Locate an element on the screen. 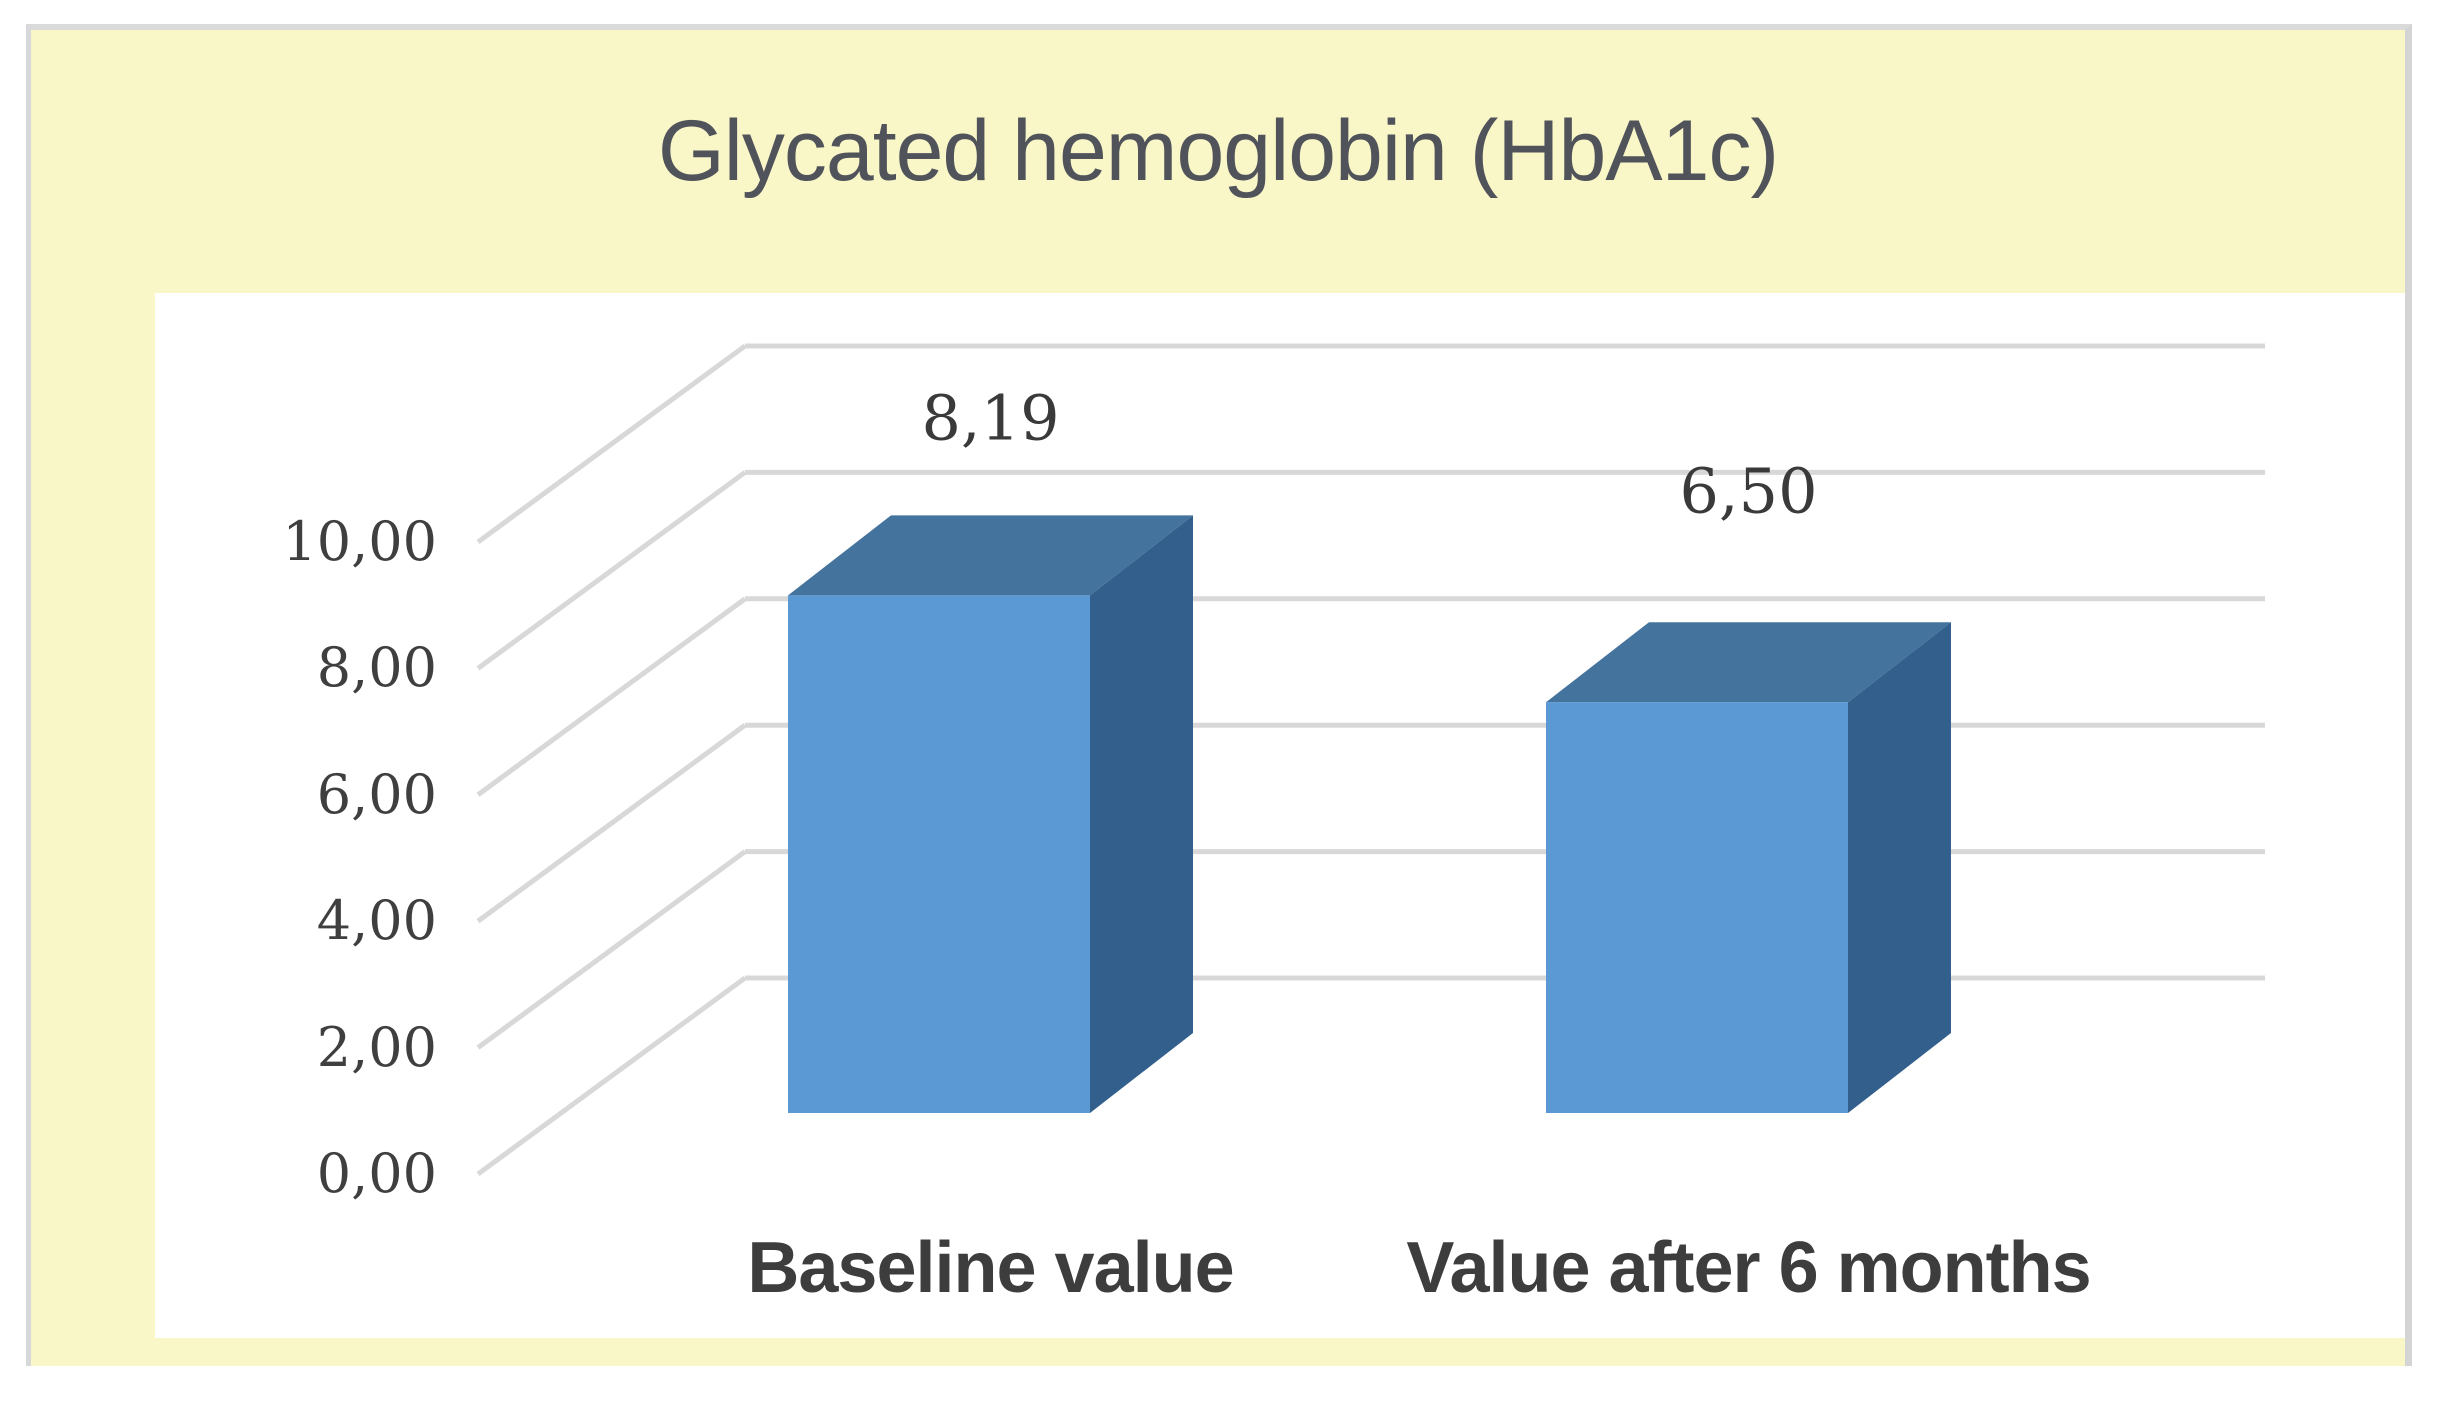 The image size is (2444, 1402). chart-title: Glycated hemoglobin (HbA1c) is located at coordinates (1218, 151).